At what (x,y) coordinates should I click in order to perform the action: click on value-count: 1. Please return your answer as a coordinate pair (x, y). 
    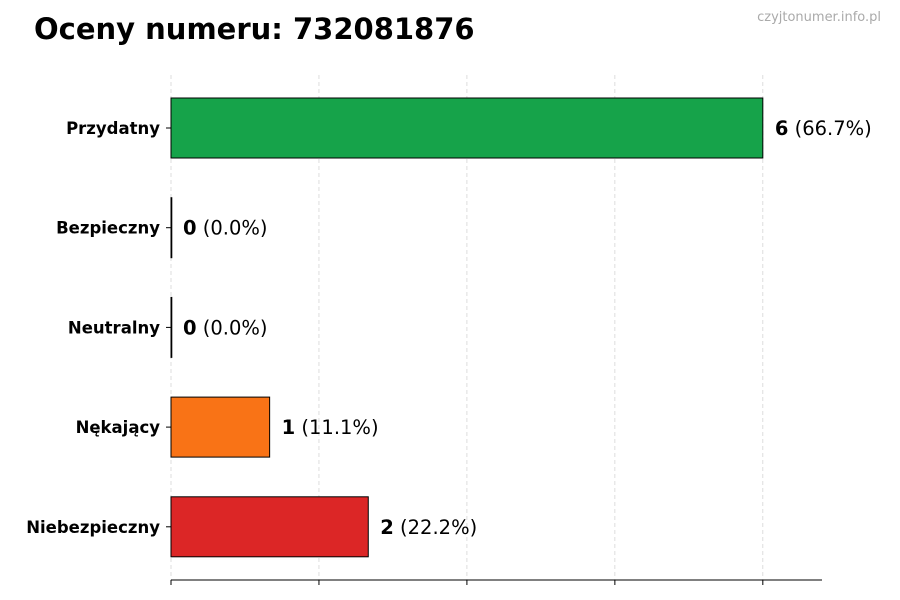
    Looking at the image, I should click on (289, 427).